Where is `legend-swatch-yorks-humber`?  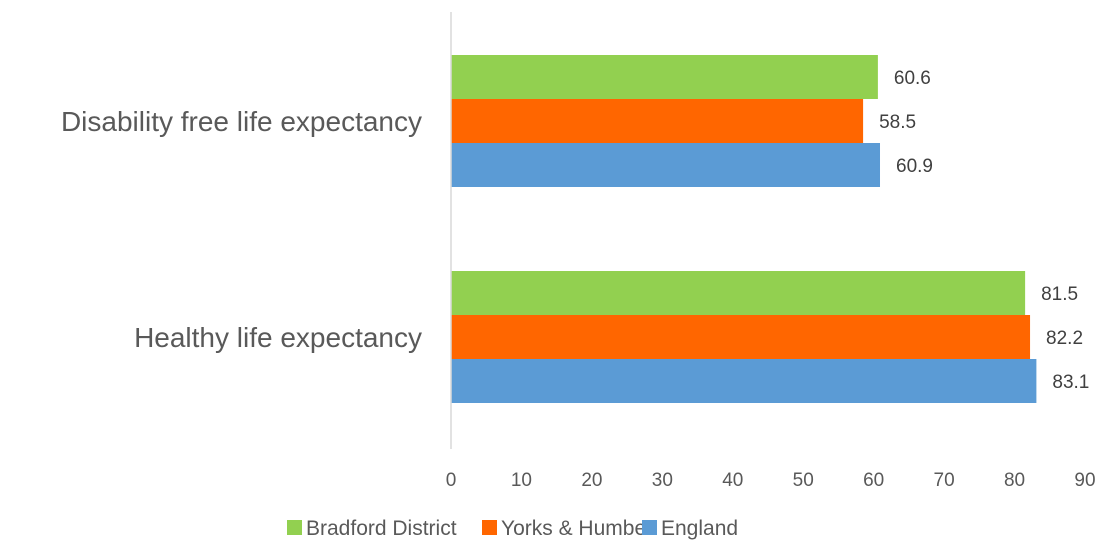
legend-swatch-yorks-humber is located at coordinates (489, 527).